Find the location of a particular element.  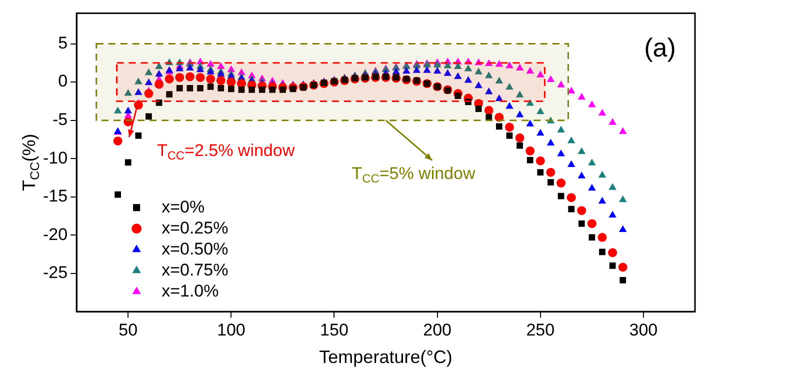

legend-label: x=1.0% is located at coordinates (190, 290).